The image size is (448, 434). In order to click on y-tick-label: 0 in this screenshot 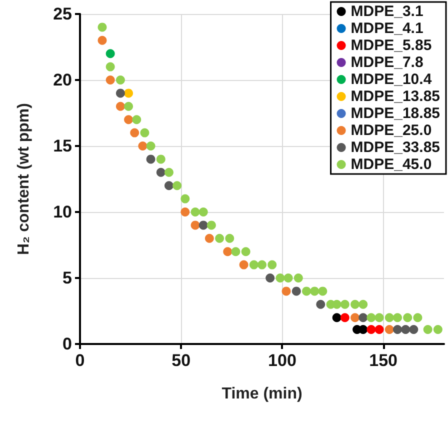, I will do `click(67, 344)`.